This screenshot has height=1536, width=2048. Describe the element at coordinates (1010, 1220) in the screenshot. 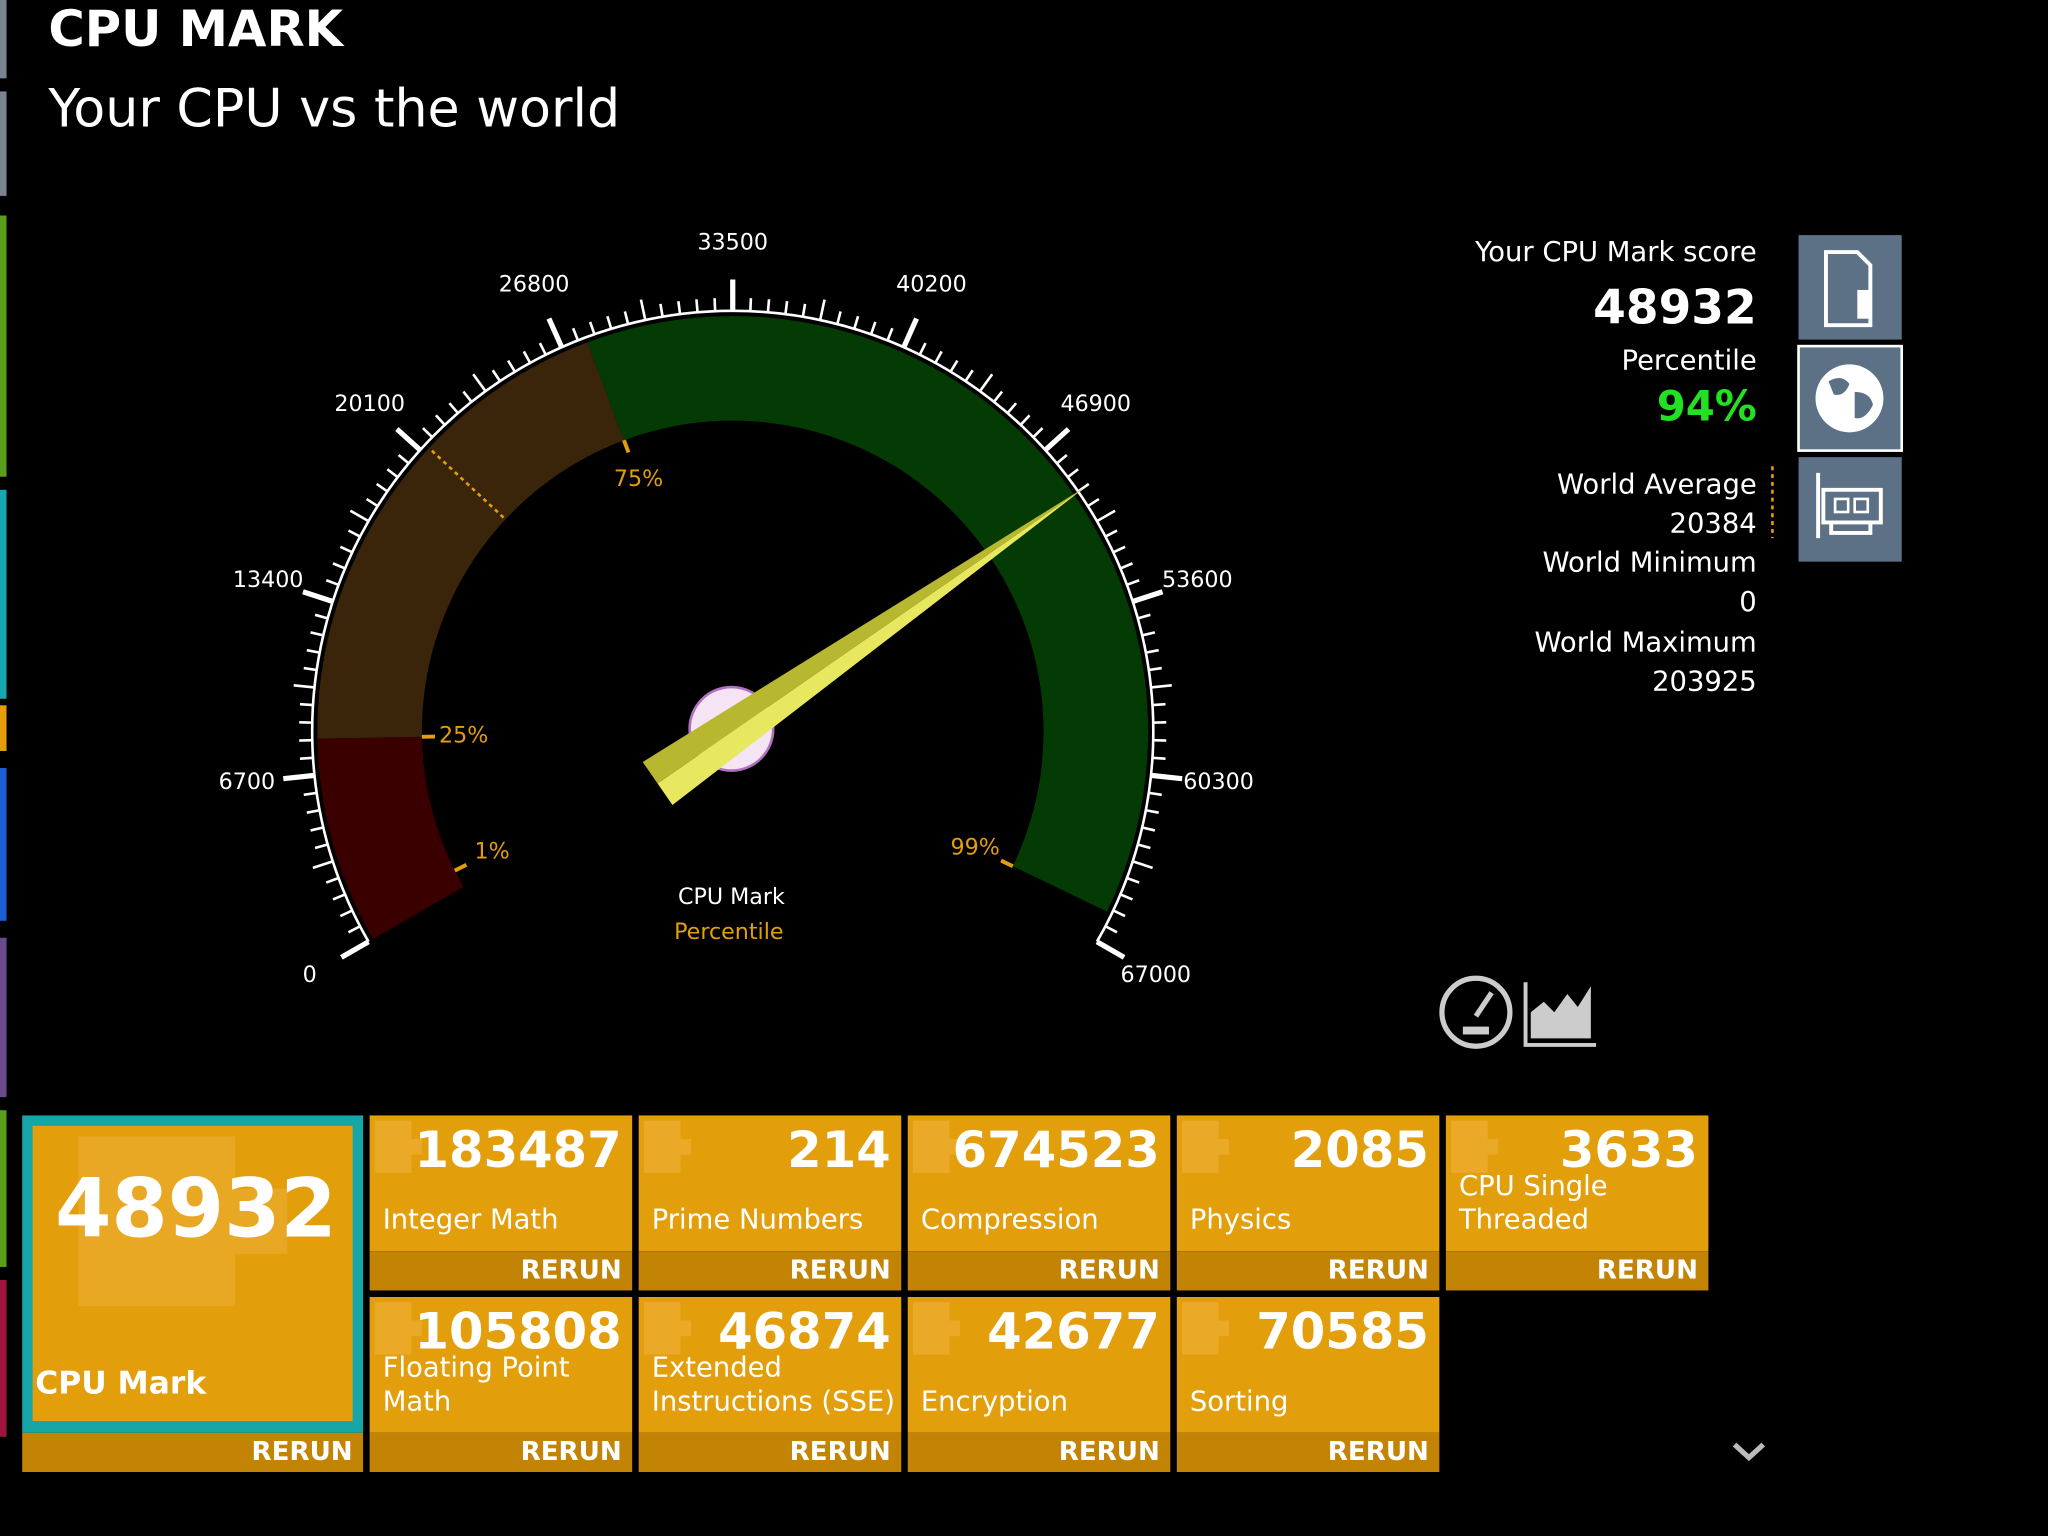

I see `tile-label: Compression` at that location.